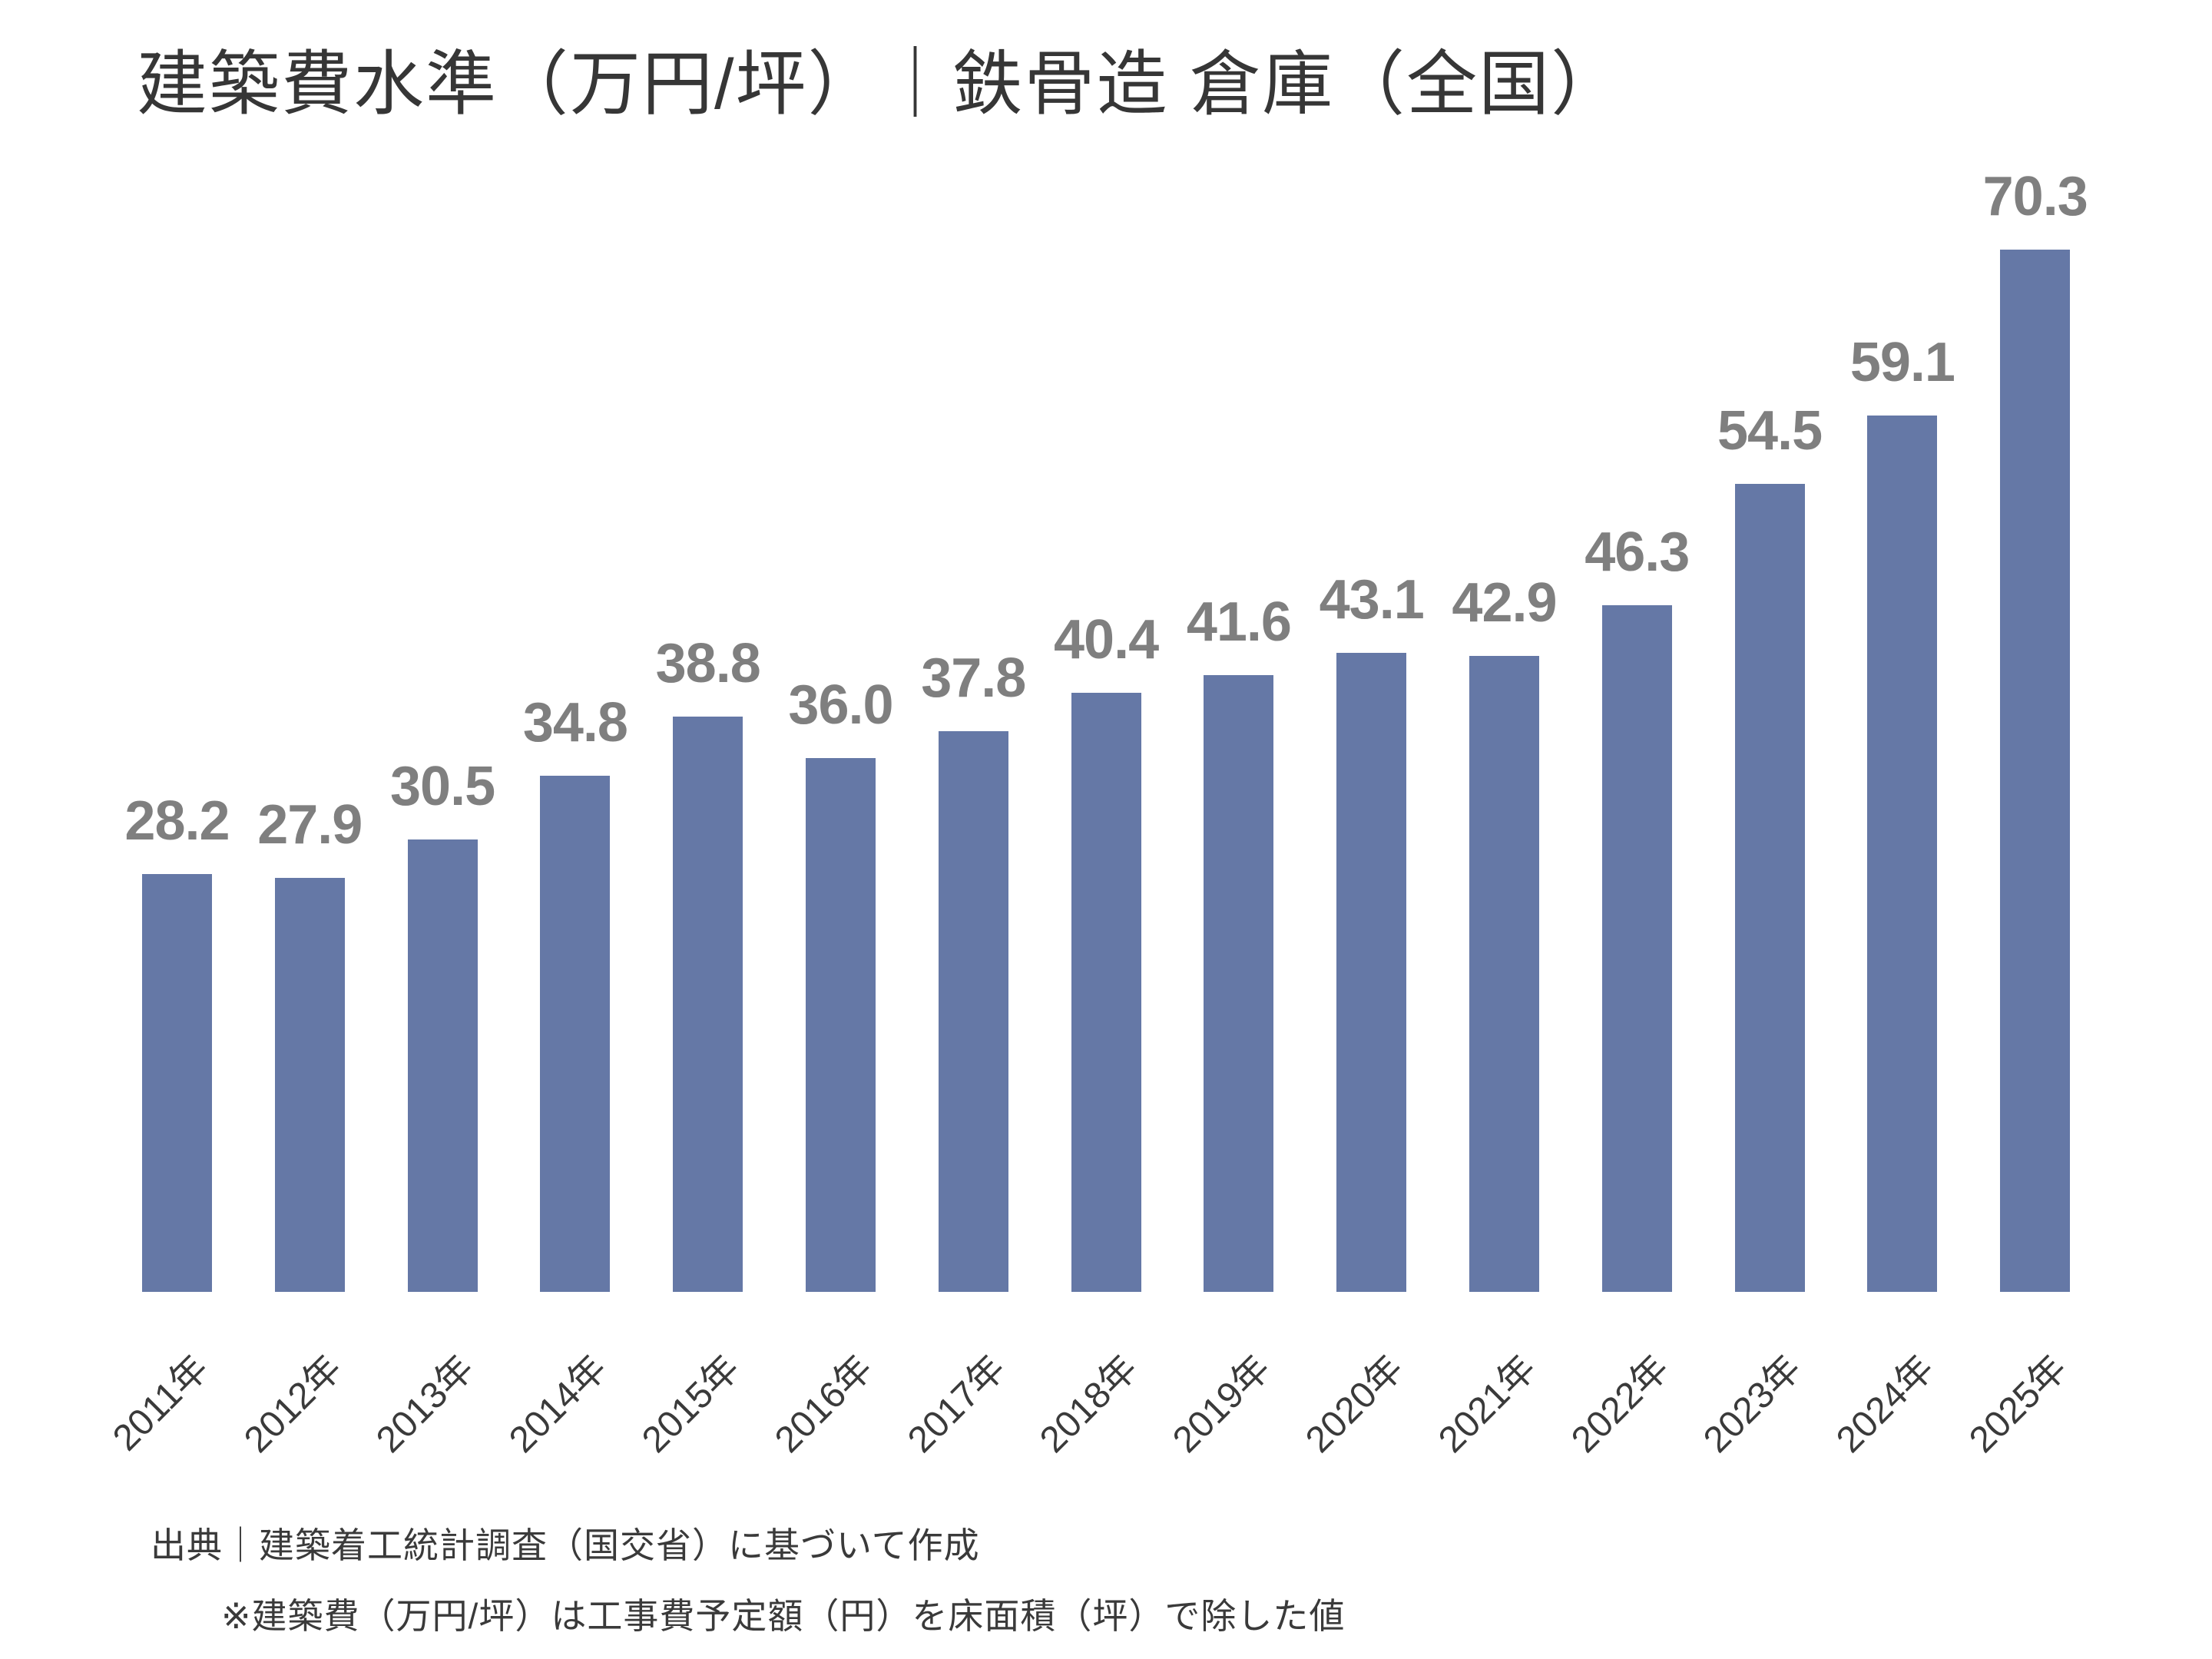  What do you see at coordinates (177, 821) in the screenshot?
I see `bar-value-label: 28.2` at bounding box center [177, 821].